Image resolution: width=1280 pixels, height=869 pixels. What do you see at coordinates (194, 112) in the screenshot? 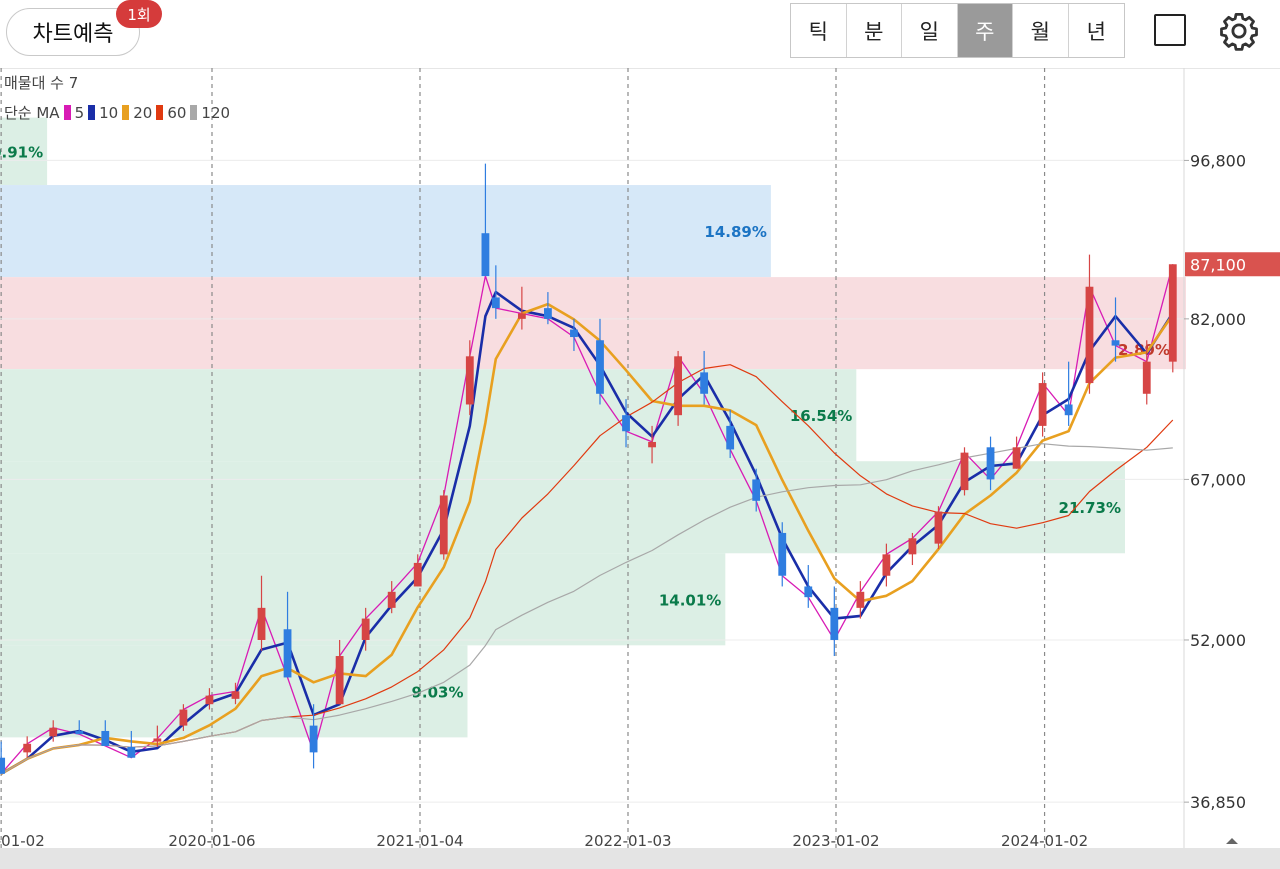
I see `ma-120-swatch` at bounding box center [194, 112].